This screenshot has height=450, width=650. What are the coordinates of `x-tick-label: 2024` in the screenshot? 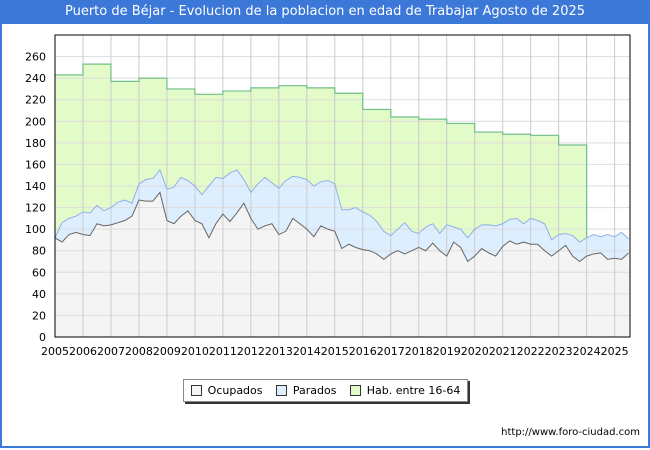 It's located at (587, 351).